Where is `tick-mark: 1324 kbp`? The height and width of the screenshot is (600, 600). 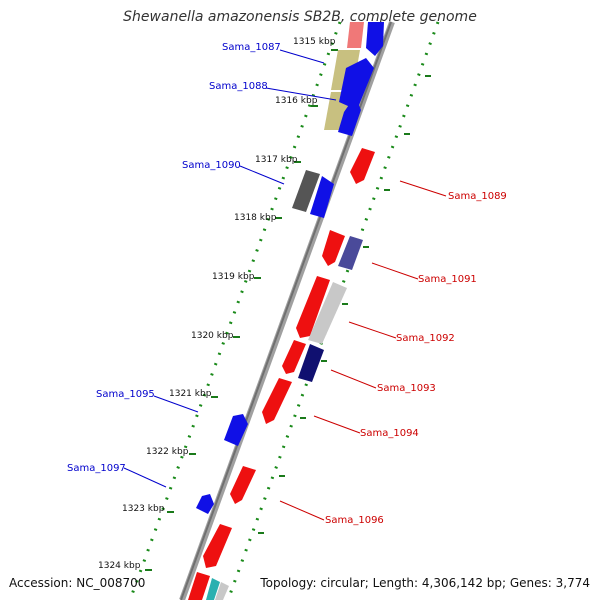
tick-mark: 1324 kbp is located at coordinates (125, 566).